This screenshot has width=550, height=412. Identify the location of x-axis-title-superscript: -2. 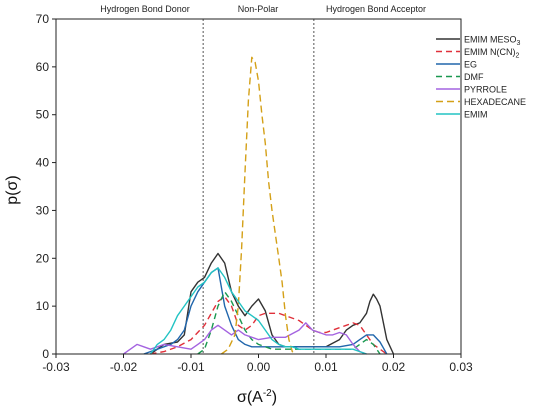
(267, 393).